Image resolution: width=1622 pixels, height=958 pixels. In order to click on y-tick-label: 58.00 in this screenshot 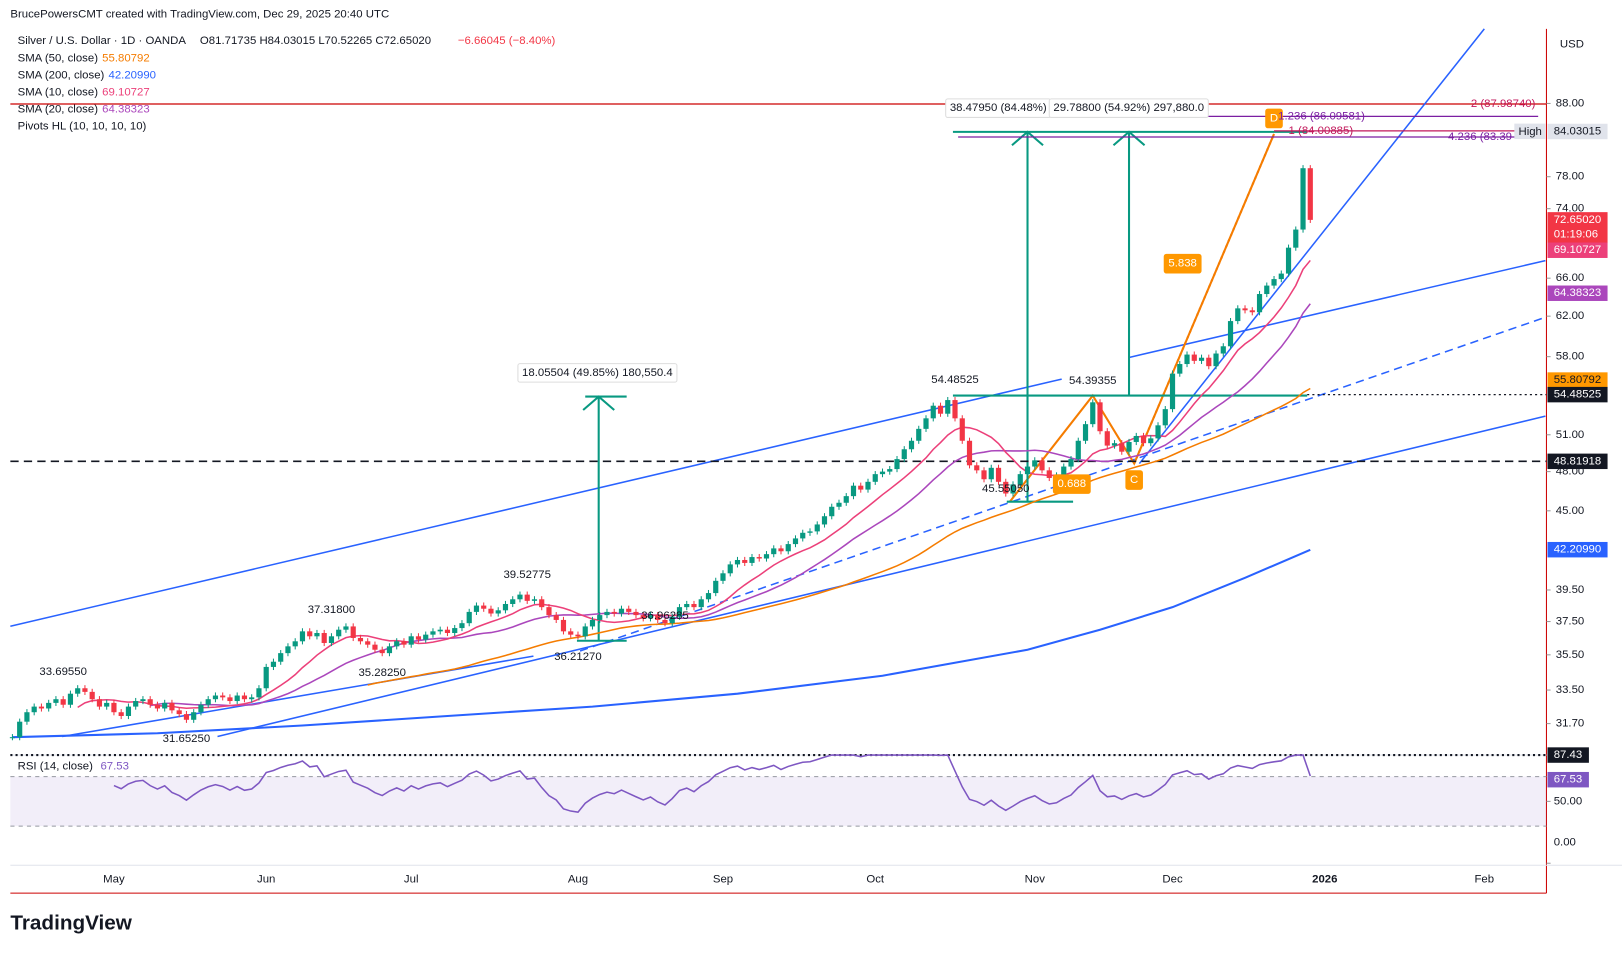, I will do `click(1570, 357)`.